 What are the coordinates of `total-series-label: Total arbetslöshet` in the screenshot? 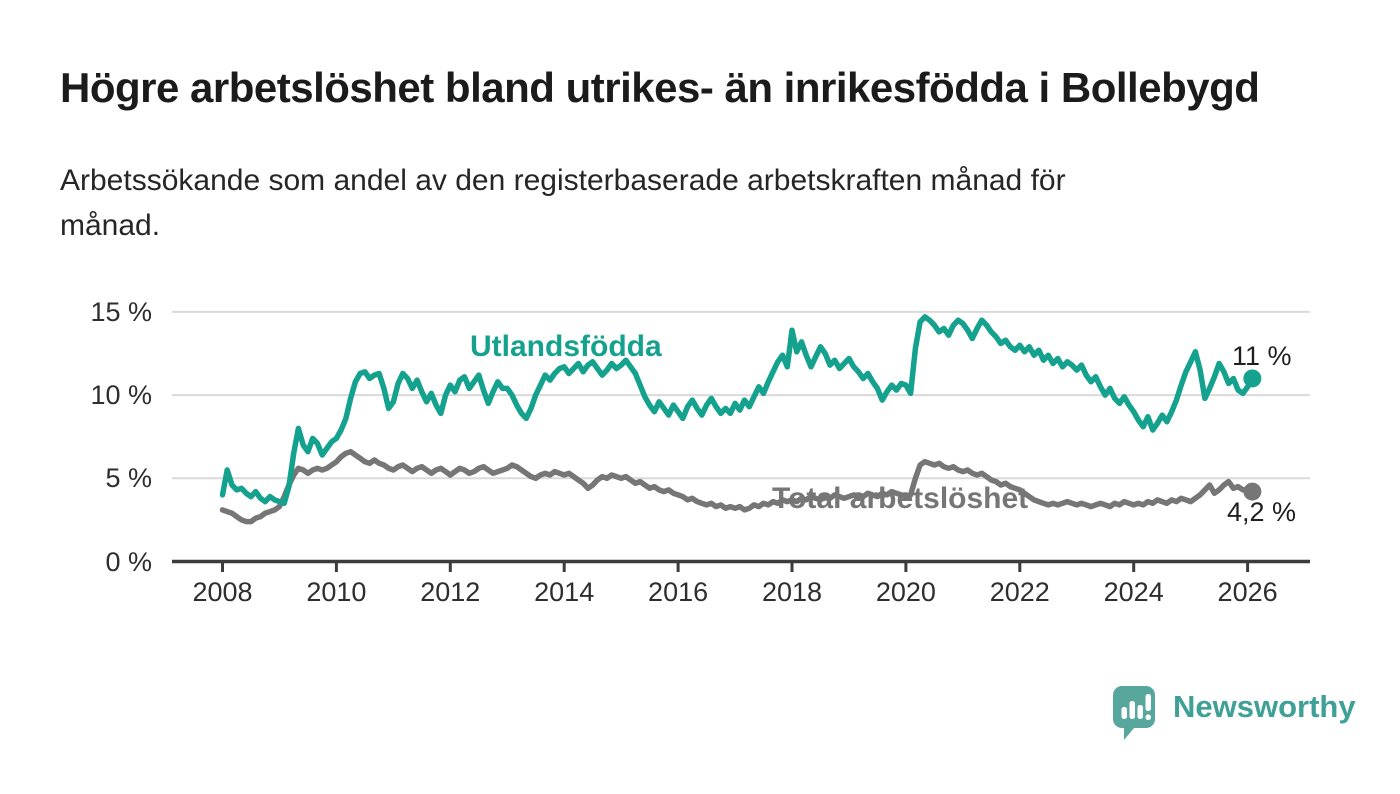 It's located at (900, 498).